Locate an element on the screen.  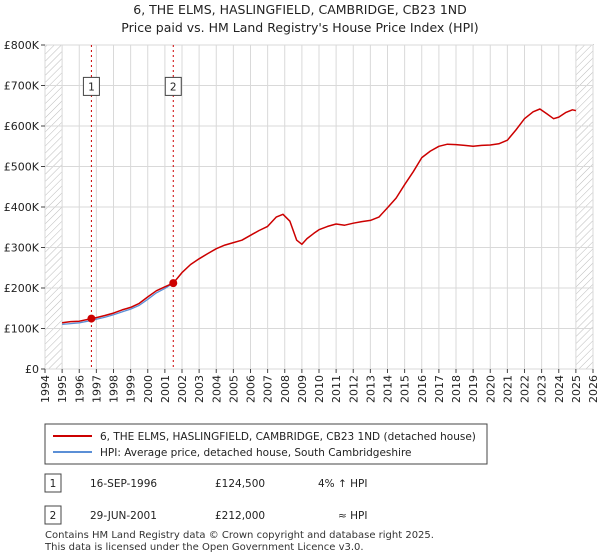
hpi-line is located at coordinates (118, 304).